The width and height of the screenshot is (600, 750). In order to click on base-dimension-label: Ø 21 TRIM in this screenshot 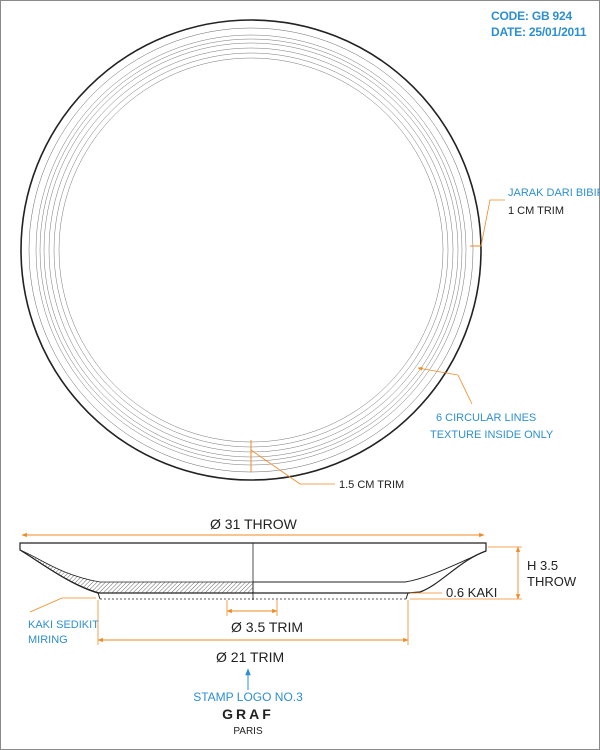, I will do `click(250, 657)`.